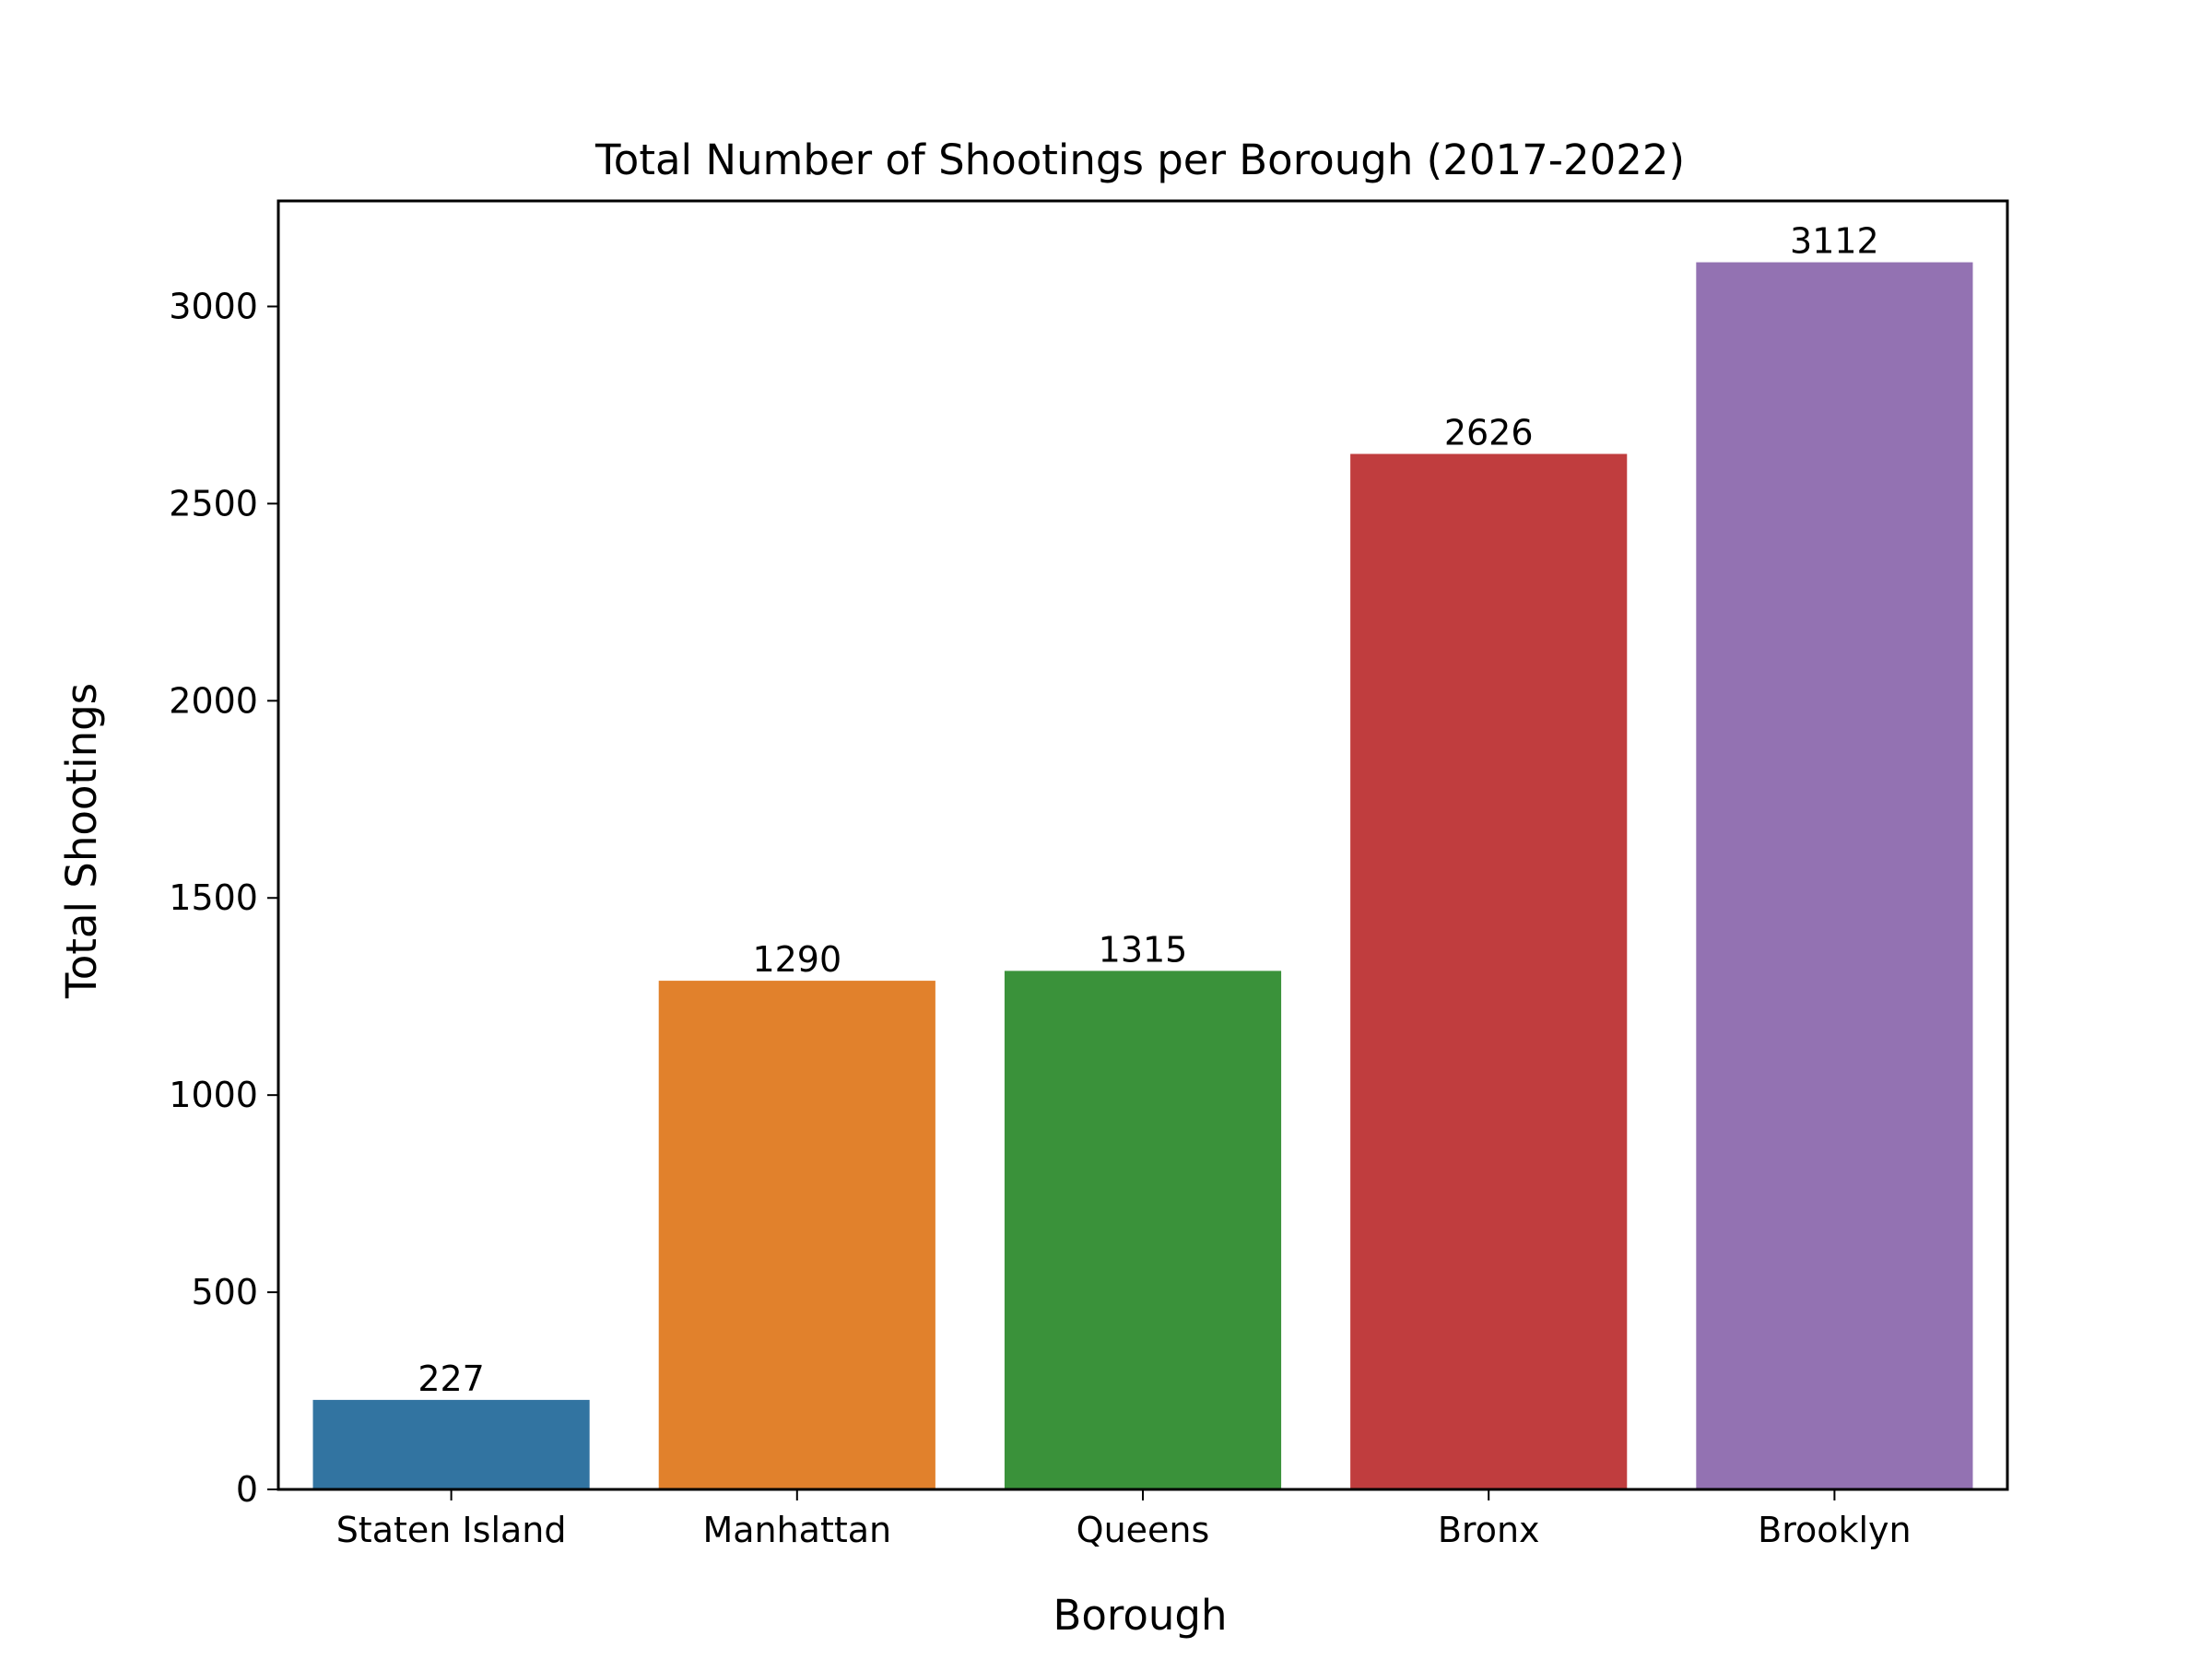 The height and width of the screenshot is (1659, 2212). Describe the element at coordinates (1835, 1530) in the screenshot. I see `x-tick-label: Brooklyn` at that location.